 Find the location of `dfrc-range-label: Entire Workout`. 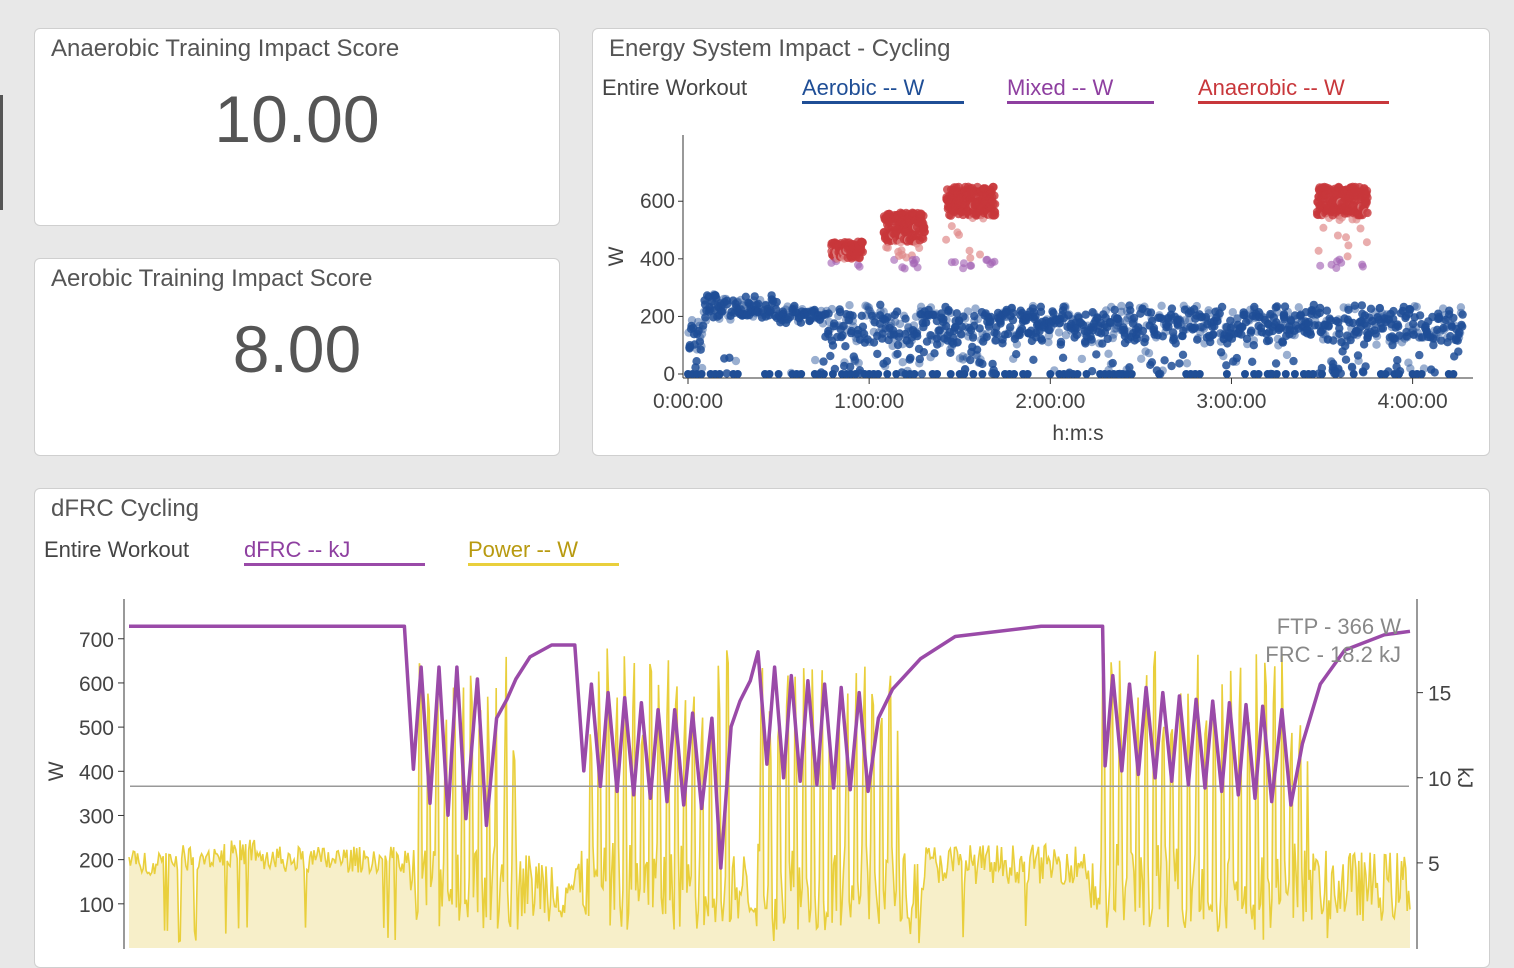

dfrc-range-label: Entire Workout is located at coordinates (117, 549).